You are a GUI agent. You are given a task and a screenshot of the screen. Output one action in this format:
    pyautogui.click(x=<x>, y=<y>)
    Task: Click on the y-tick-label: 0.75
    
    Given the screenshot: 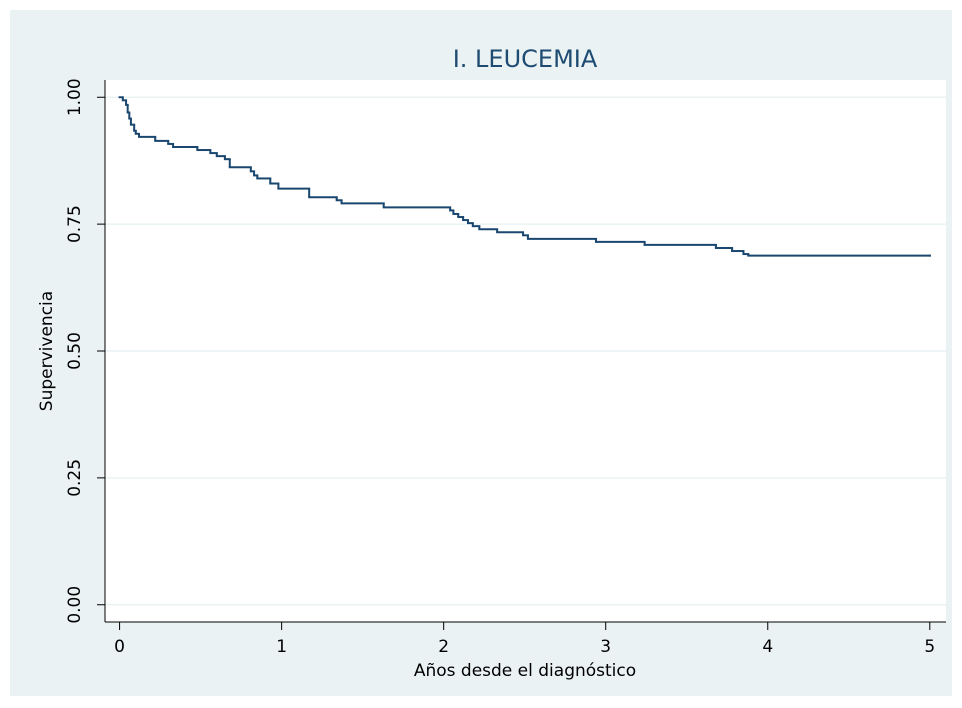 What is the action you would take?
    pyautogui.click(x=75, y=224)
    